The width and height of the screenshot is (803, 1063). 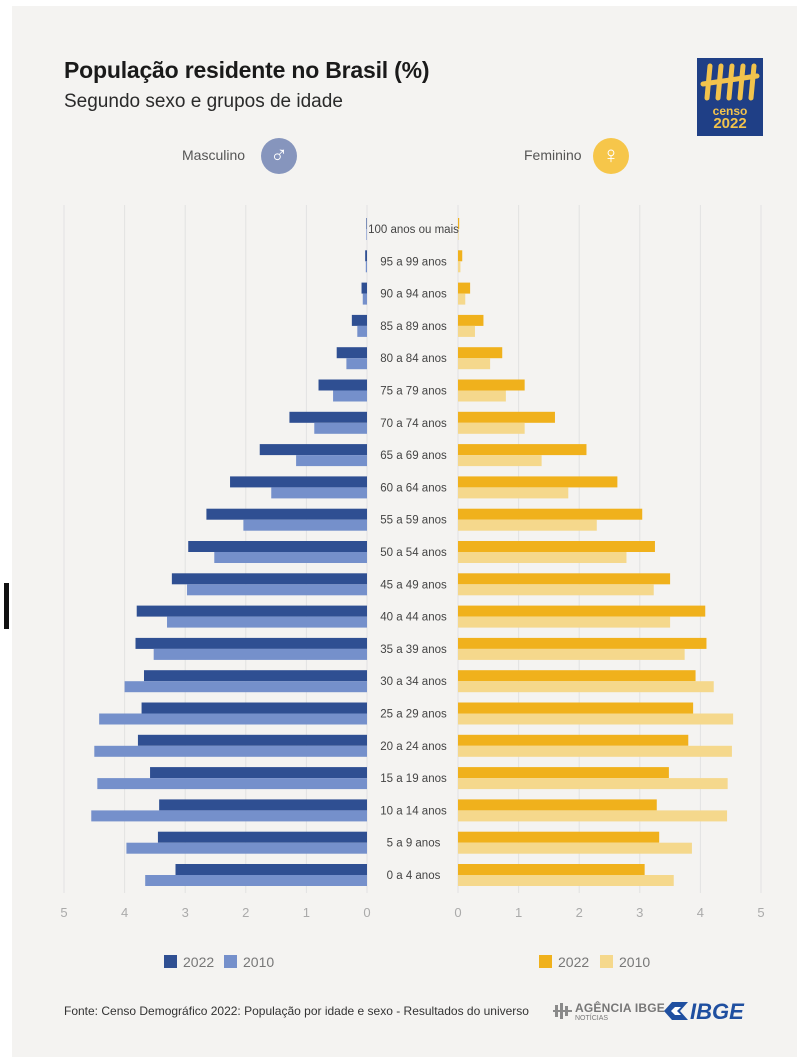 I want to click on male-symbol-icon: ♂, so click(x=279, y=156).